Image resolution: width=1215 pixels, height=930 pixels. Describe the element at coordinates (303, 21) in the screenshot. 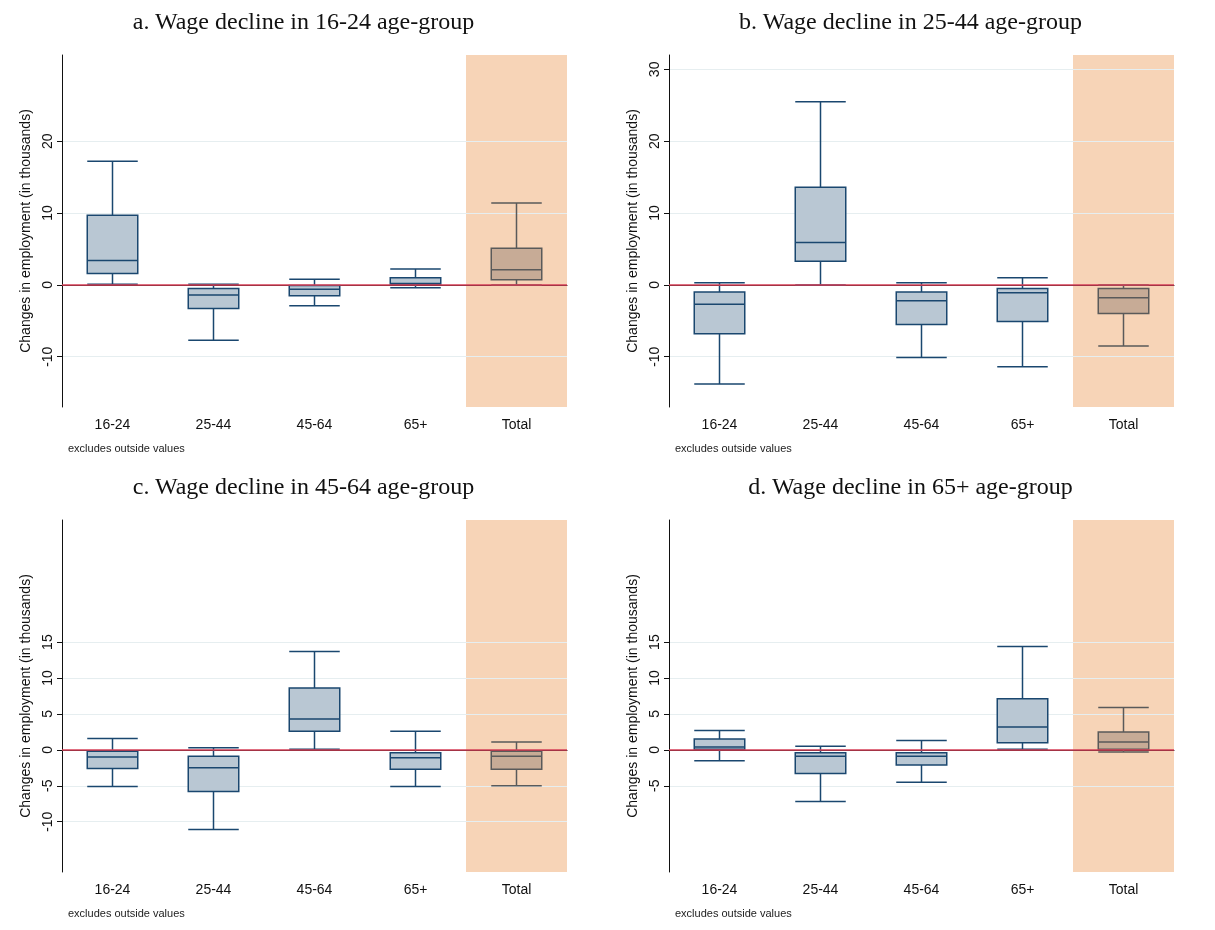

I see `chart-title: a. Wage decline in 16-24 age-group` at that location.